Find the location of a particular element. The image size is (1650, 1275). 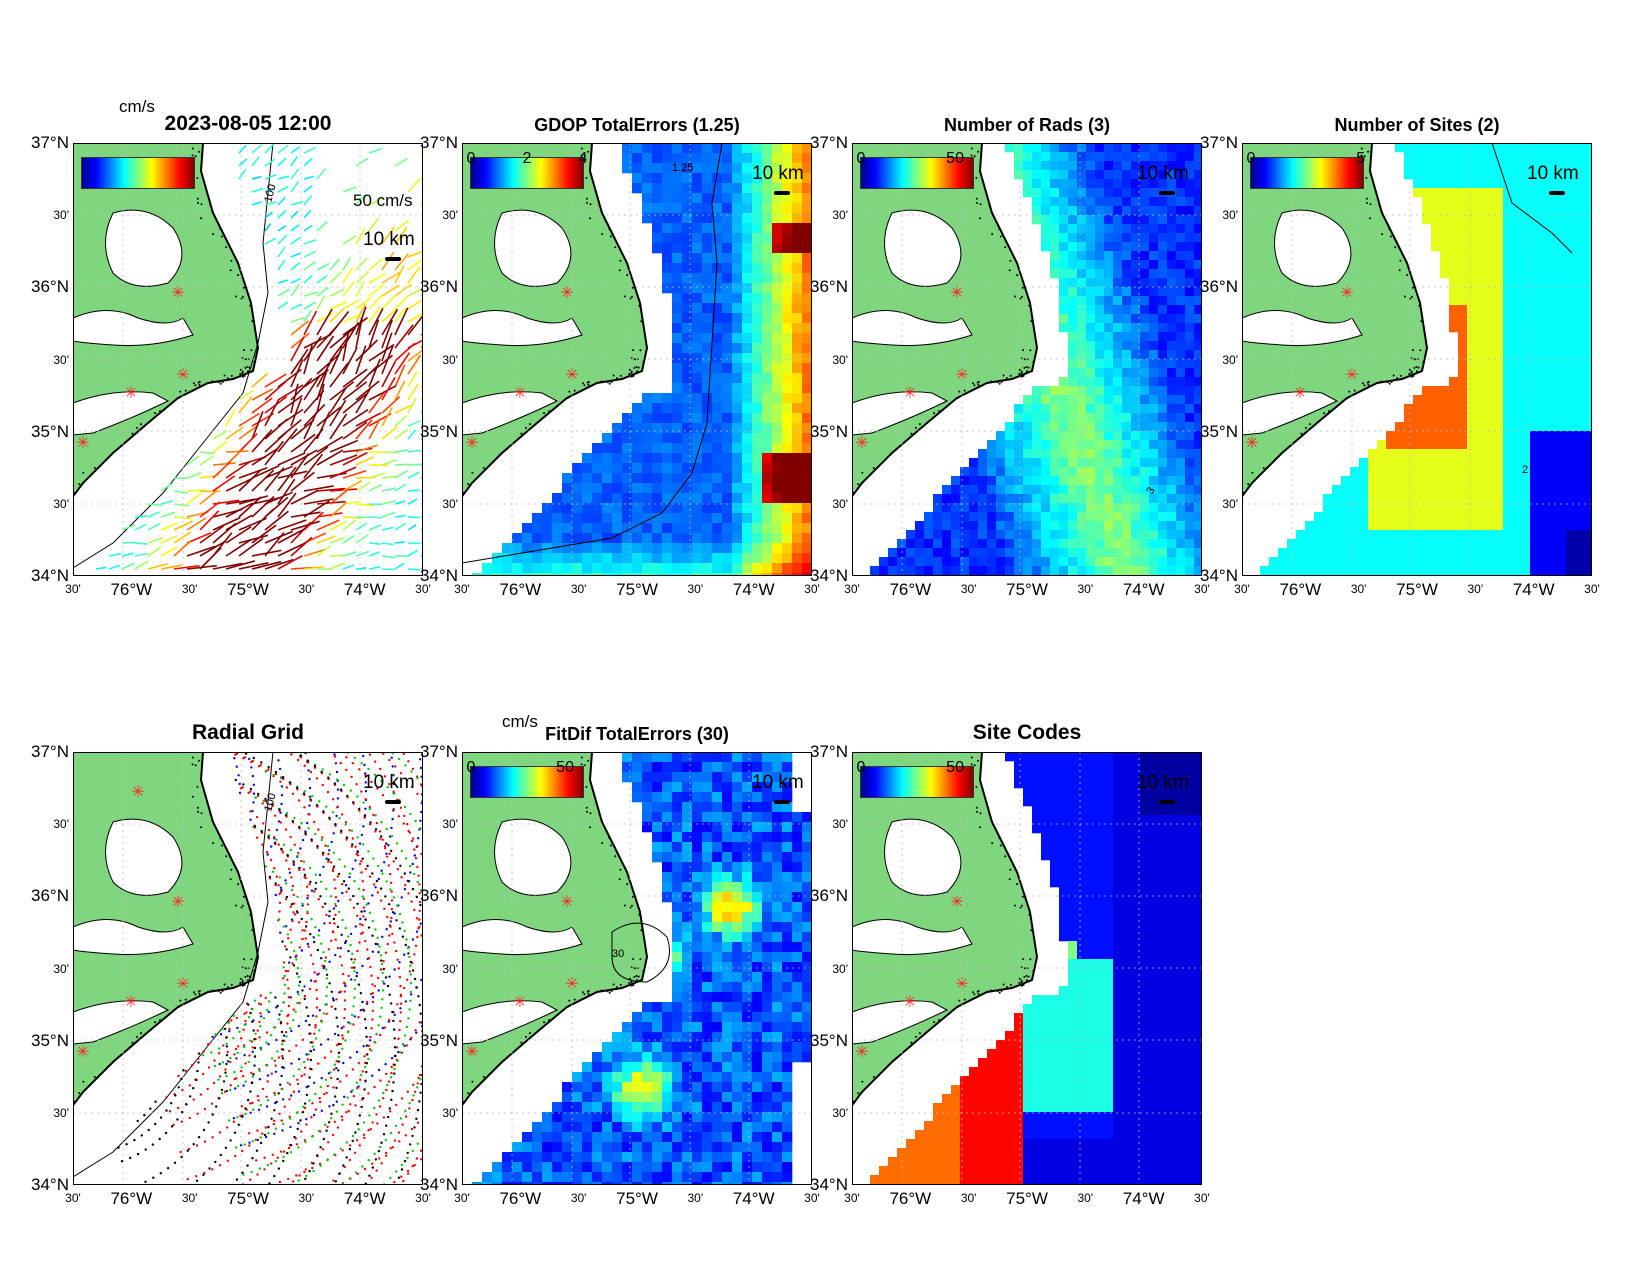

scale-bar: 10 km is located at coordinates (1163, 179).